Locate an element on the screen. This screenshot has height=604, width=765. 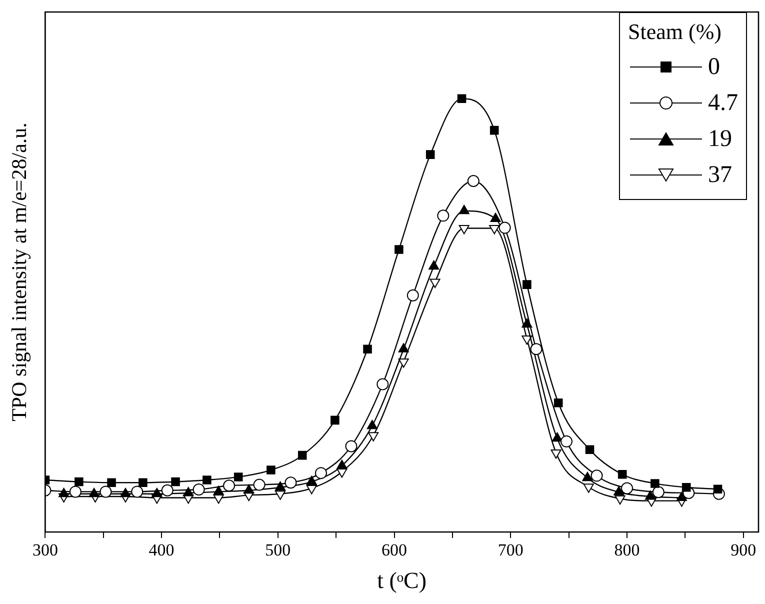
x-tick-label: 600 is located at coordinates (395, 550).